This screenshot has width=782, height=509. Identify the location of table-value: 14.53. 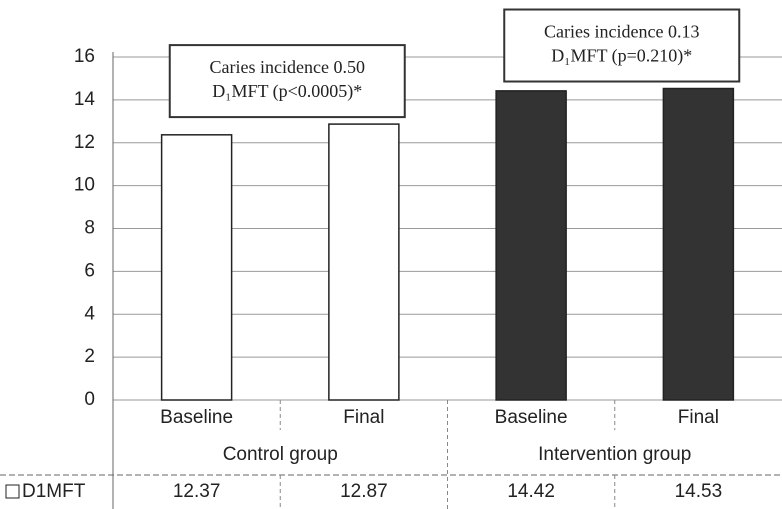
(699, 491).